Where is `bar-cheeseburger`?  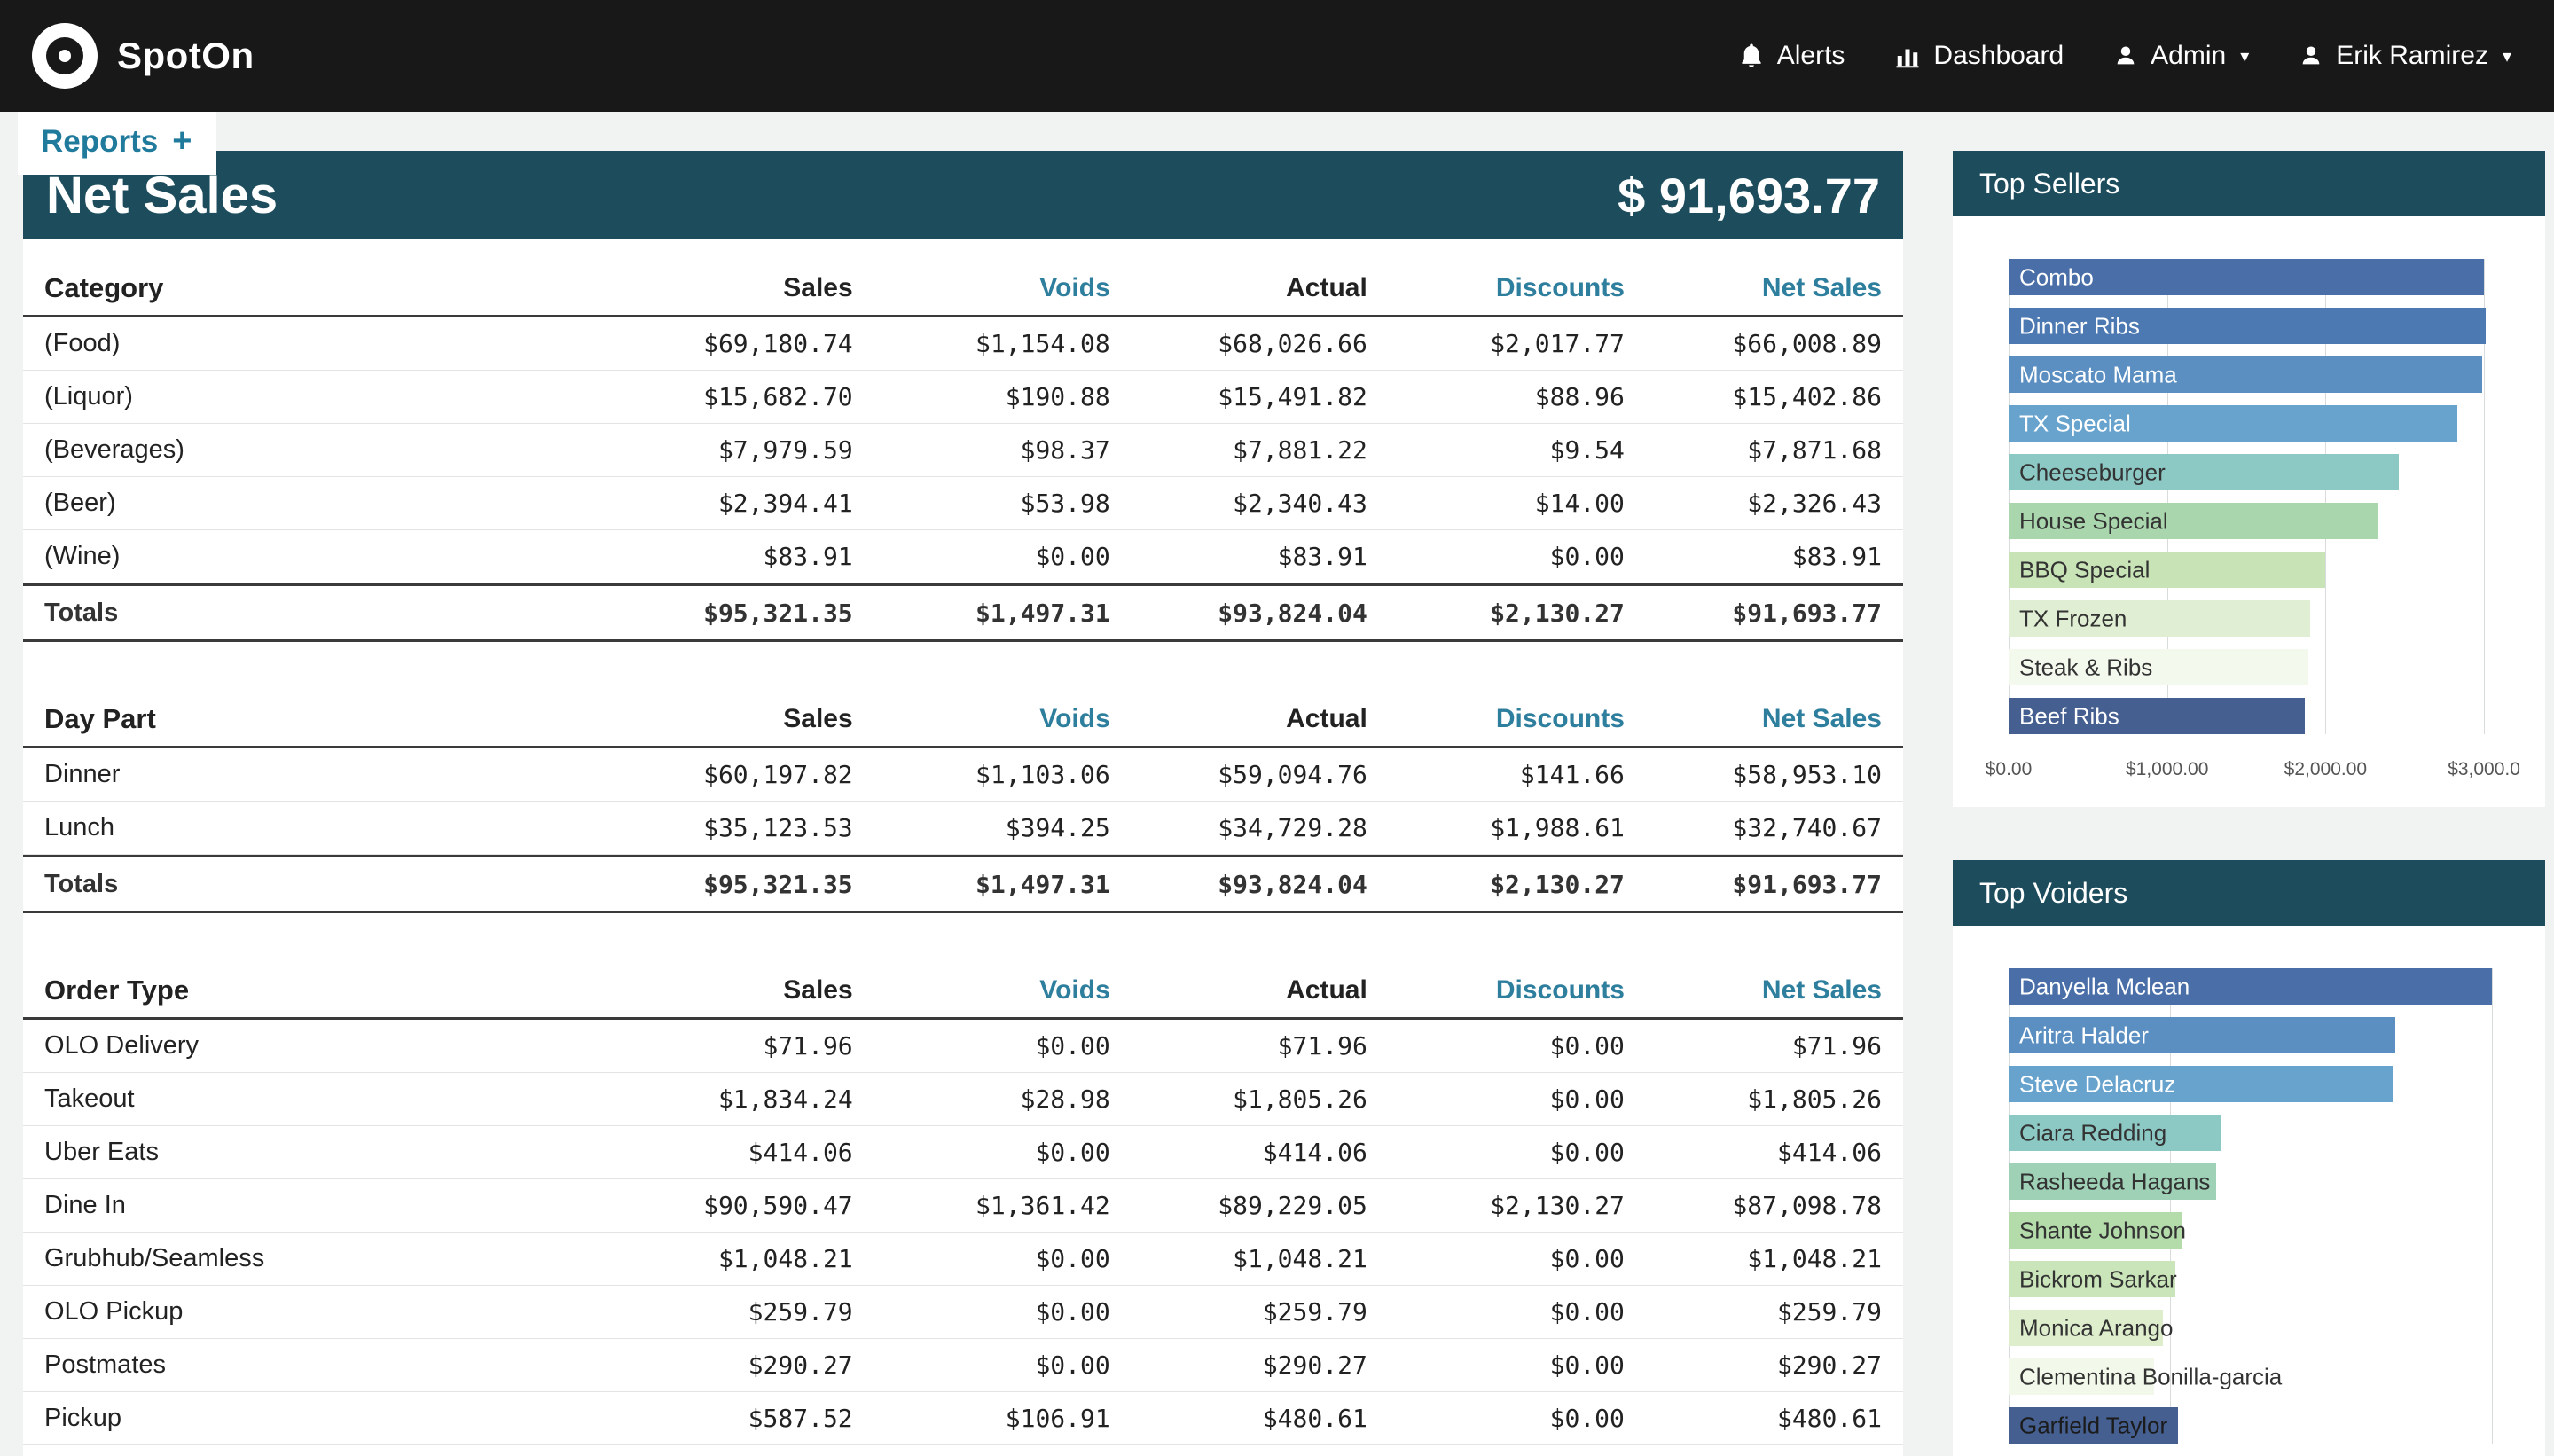
bar-cheeseburger is located at coordinates (2204, 472).